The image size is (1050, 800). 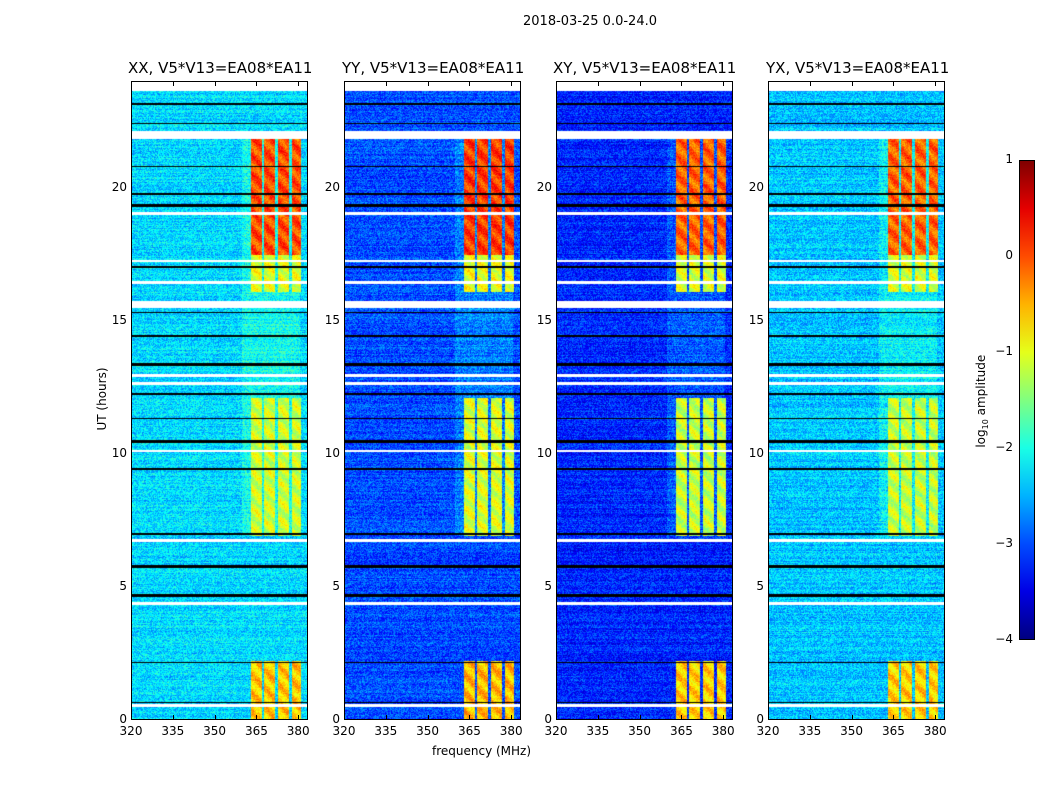 I want to click on colorbar-tick-label: −2, so click(x=1004, y=447).